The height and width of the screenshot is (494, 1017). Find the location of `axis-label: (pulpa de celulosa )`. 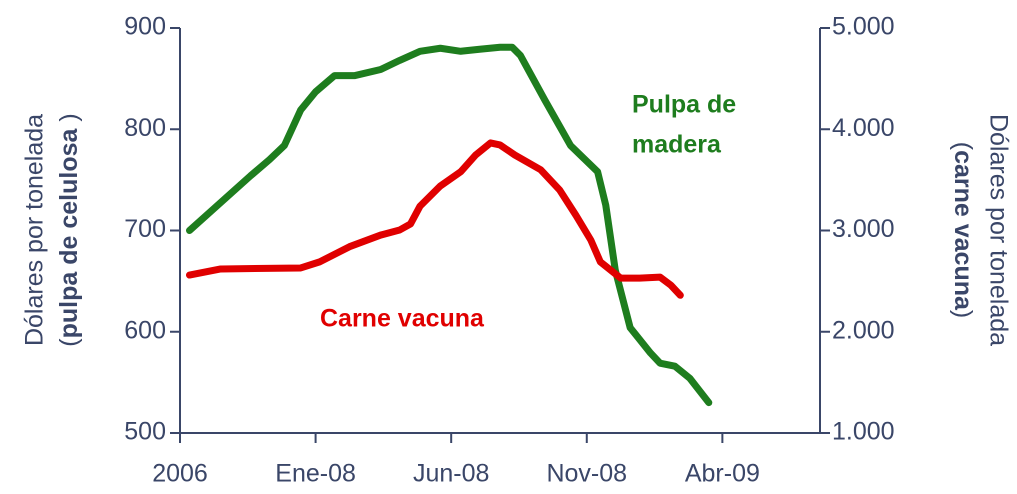

axis-label: (pulpa de celulosa ) is located at coordinates (69, 229).